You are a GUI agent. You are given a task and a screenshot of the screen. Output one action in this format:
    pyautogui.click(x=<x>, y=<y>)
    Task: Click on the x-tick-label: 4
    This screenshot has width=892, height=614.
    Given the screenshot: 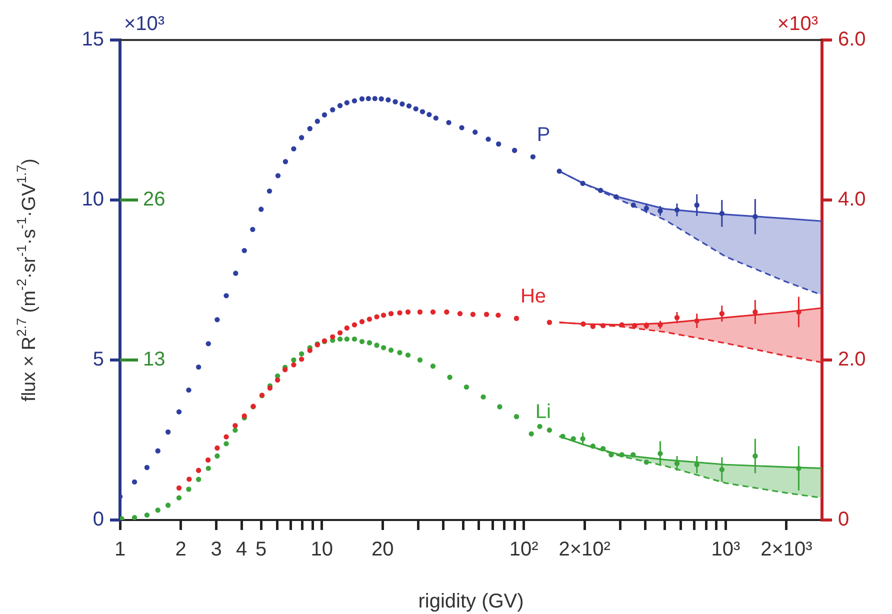 What is the action you would take?
    pyautogui.click(x=242, y=549)
    